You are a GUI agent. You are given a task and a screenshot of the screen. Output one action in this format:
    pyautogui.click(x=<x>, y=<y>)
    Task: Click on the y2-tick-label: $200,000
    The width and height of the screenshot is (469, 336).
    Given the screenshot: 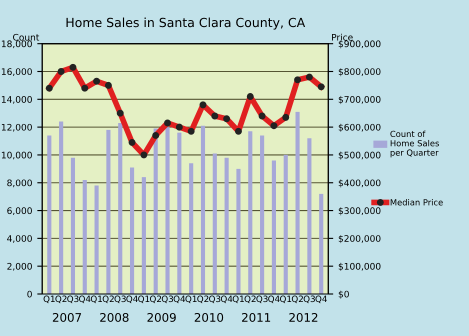 What is the action you would take?
    pyautogui.click(x=359, y=239)
    